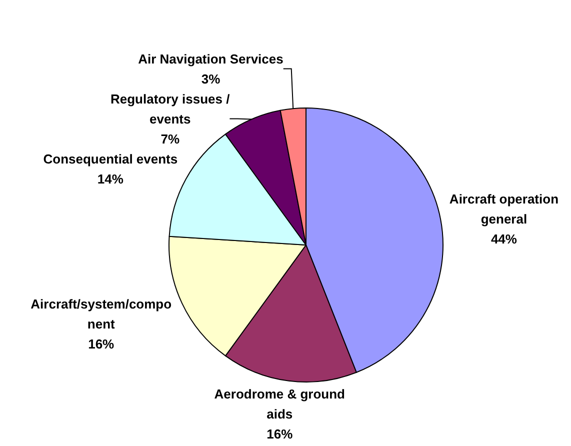 This screenshot has height=446, width=571. I want to click on slice-label: Aircraft/system/compo nent, so click(101, 314).